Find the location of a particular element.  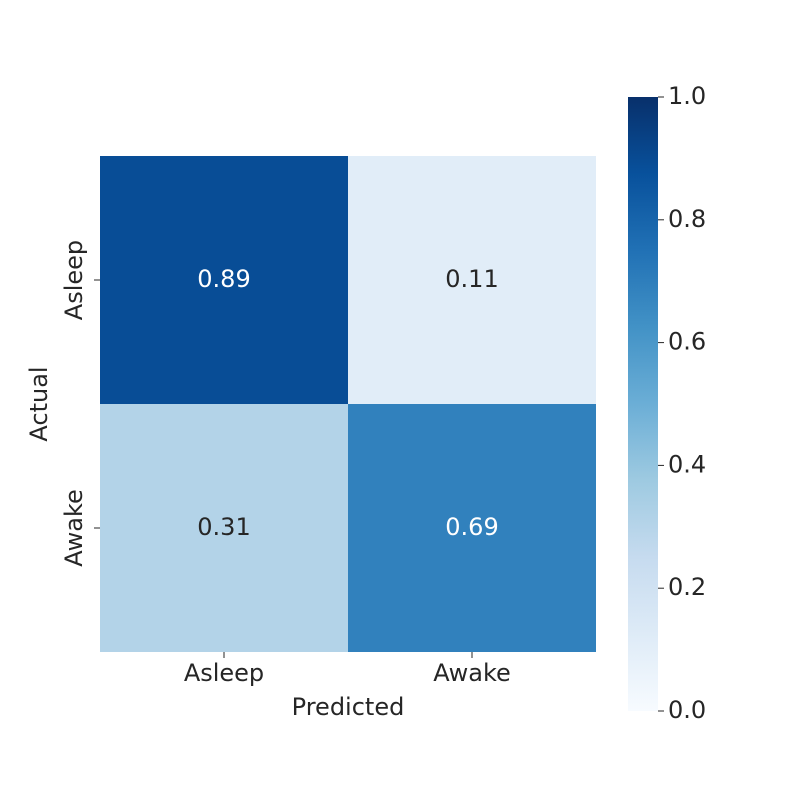

cell-label: 0.11 is located at coordinates (471, 279).